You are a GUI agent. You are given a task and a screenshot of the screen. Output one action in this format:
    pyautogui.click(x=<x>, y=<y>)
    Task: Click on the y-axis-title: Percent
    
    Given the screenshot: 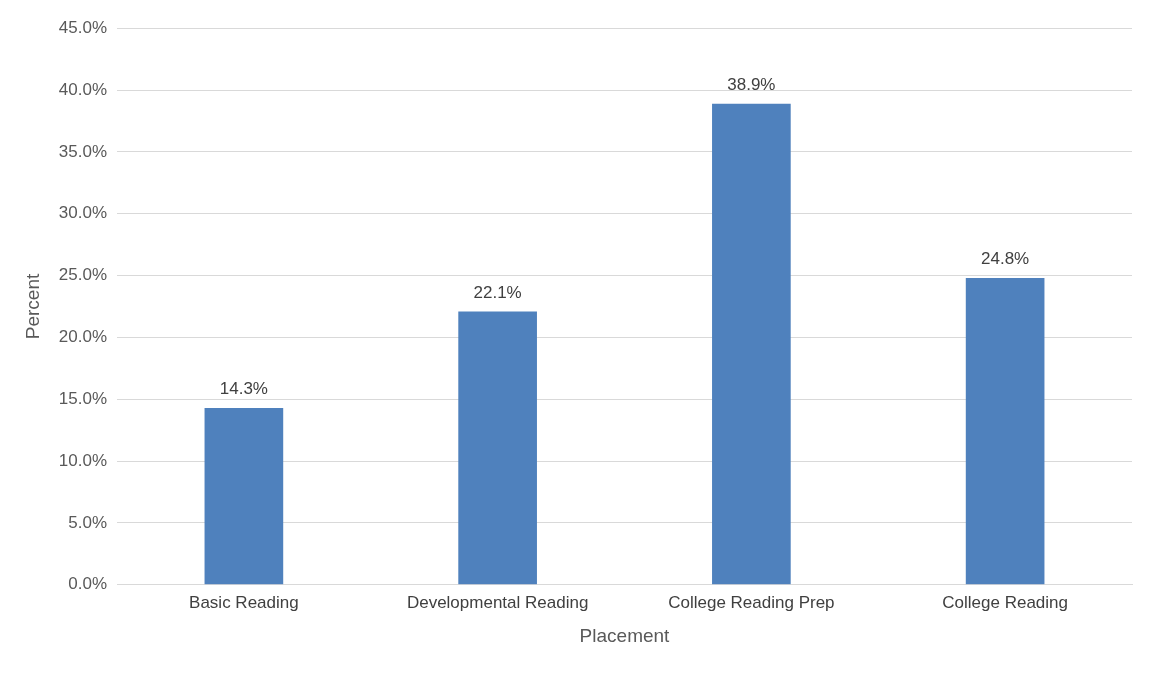 What is the action you would take?
    pyautogui.click(x=32, y=306)
    